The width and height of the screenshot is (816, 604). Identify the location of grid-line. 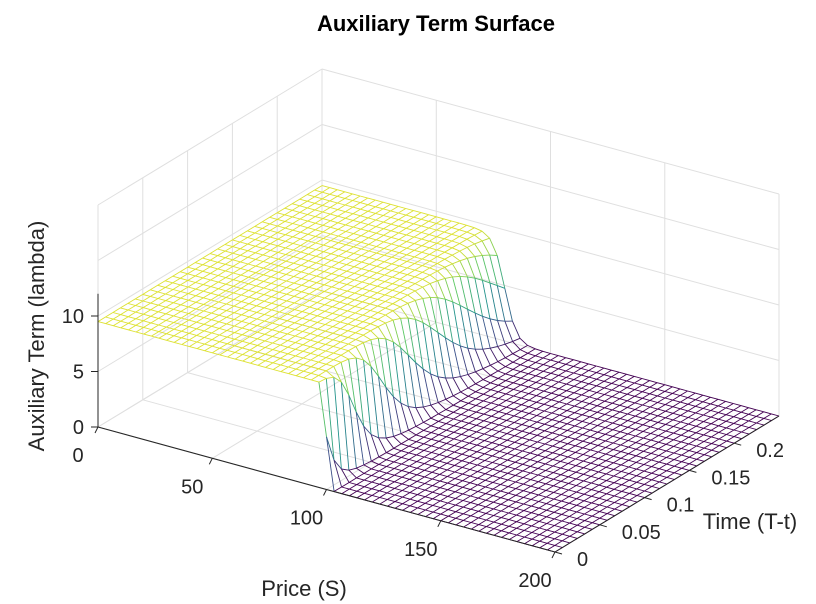
(210, 303).